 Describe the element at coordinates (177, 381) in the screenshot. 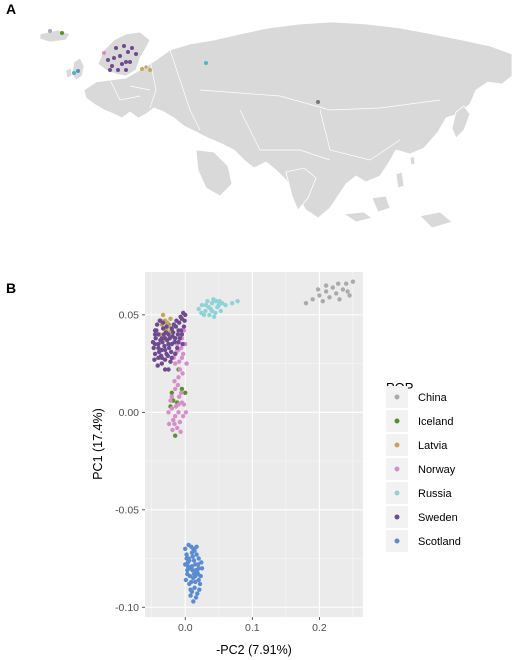

I see `series-norway` at that location.